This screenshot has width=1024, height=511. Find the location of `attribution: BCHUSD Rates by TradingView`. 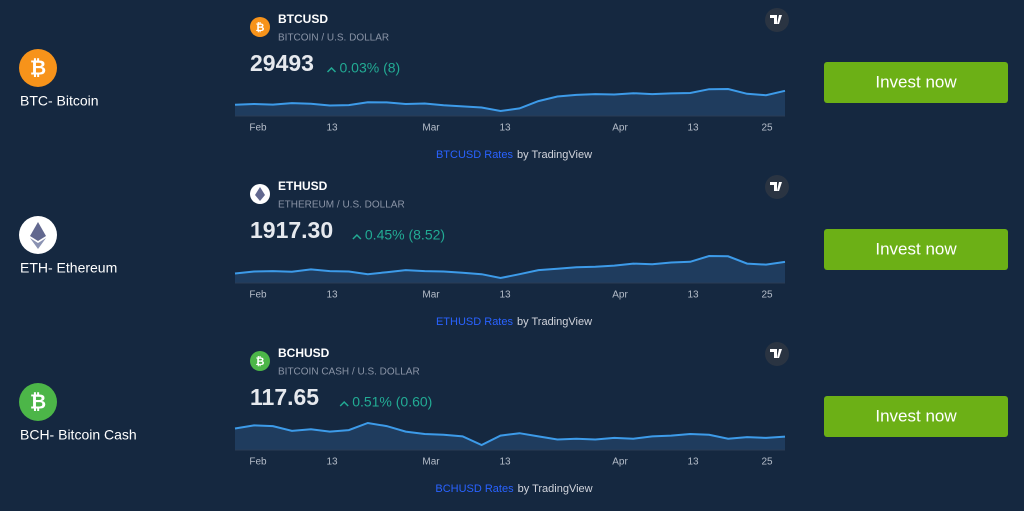

attribution: BCHUSD Rates by TradingView is located at coordinates (513, 489).